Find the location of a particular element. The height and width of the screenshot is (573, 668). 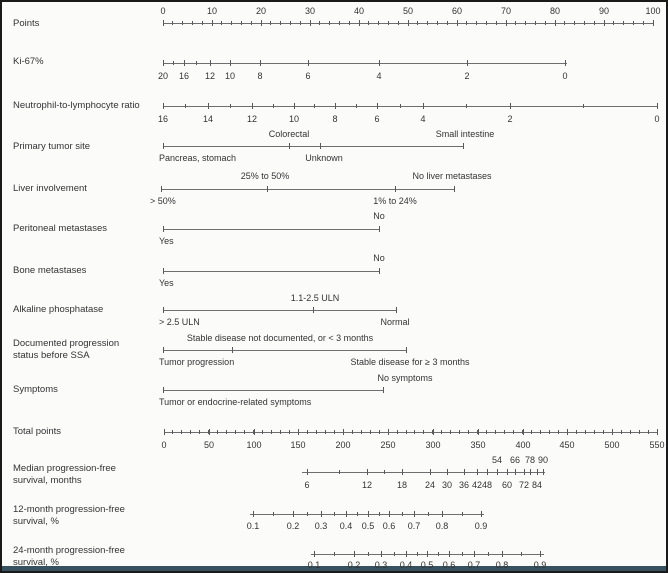

pfs-12-month-axis-label-below: 0.5 is located at coordinates (368, 526).